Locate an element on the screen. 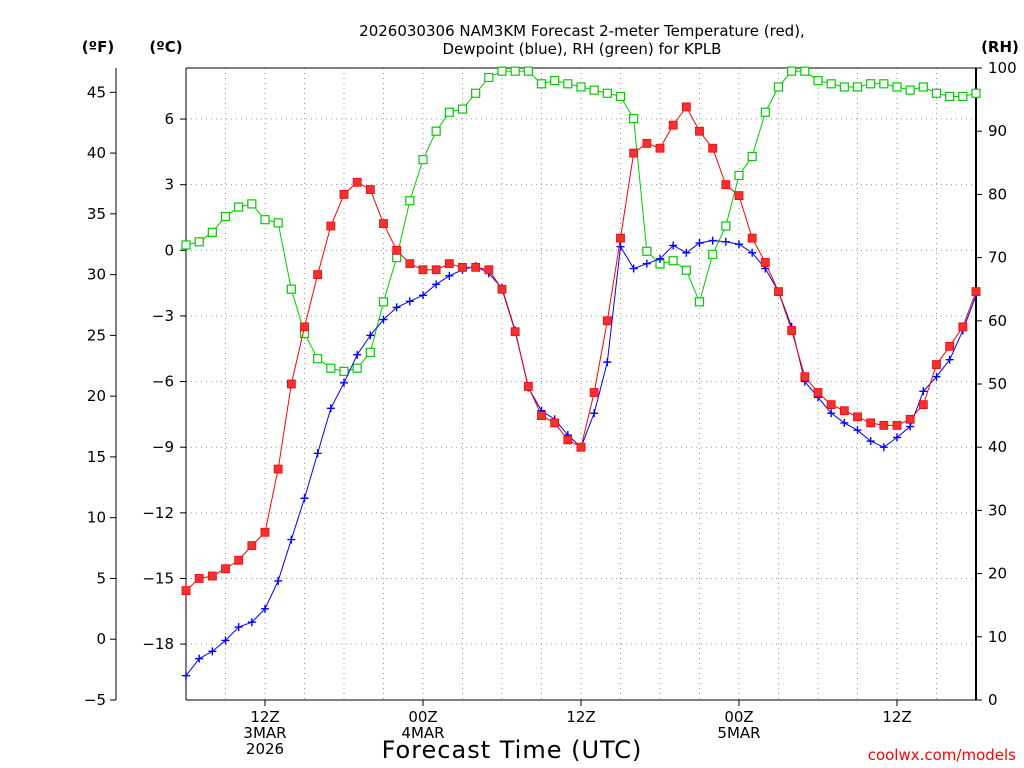 The height and width of the screenshot is (768, 1024). x-axis-label: Forecast Time (UTC) is located at coordinates (512, 750).